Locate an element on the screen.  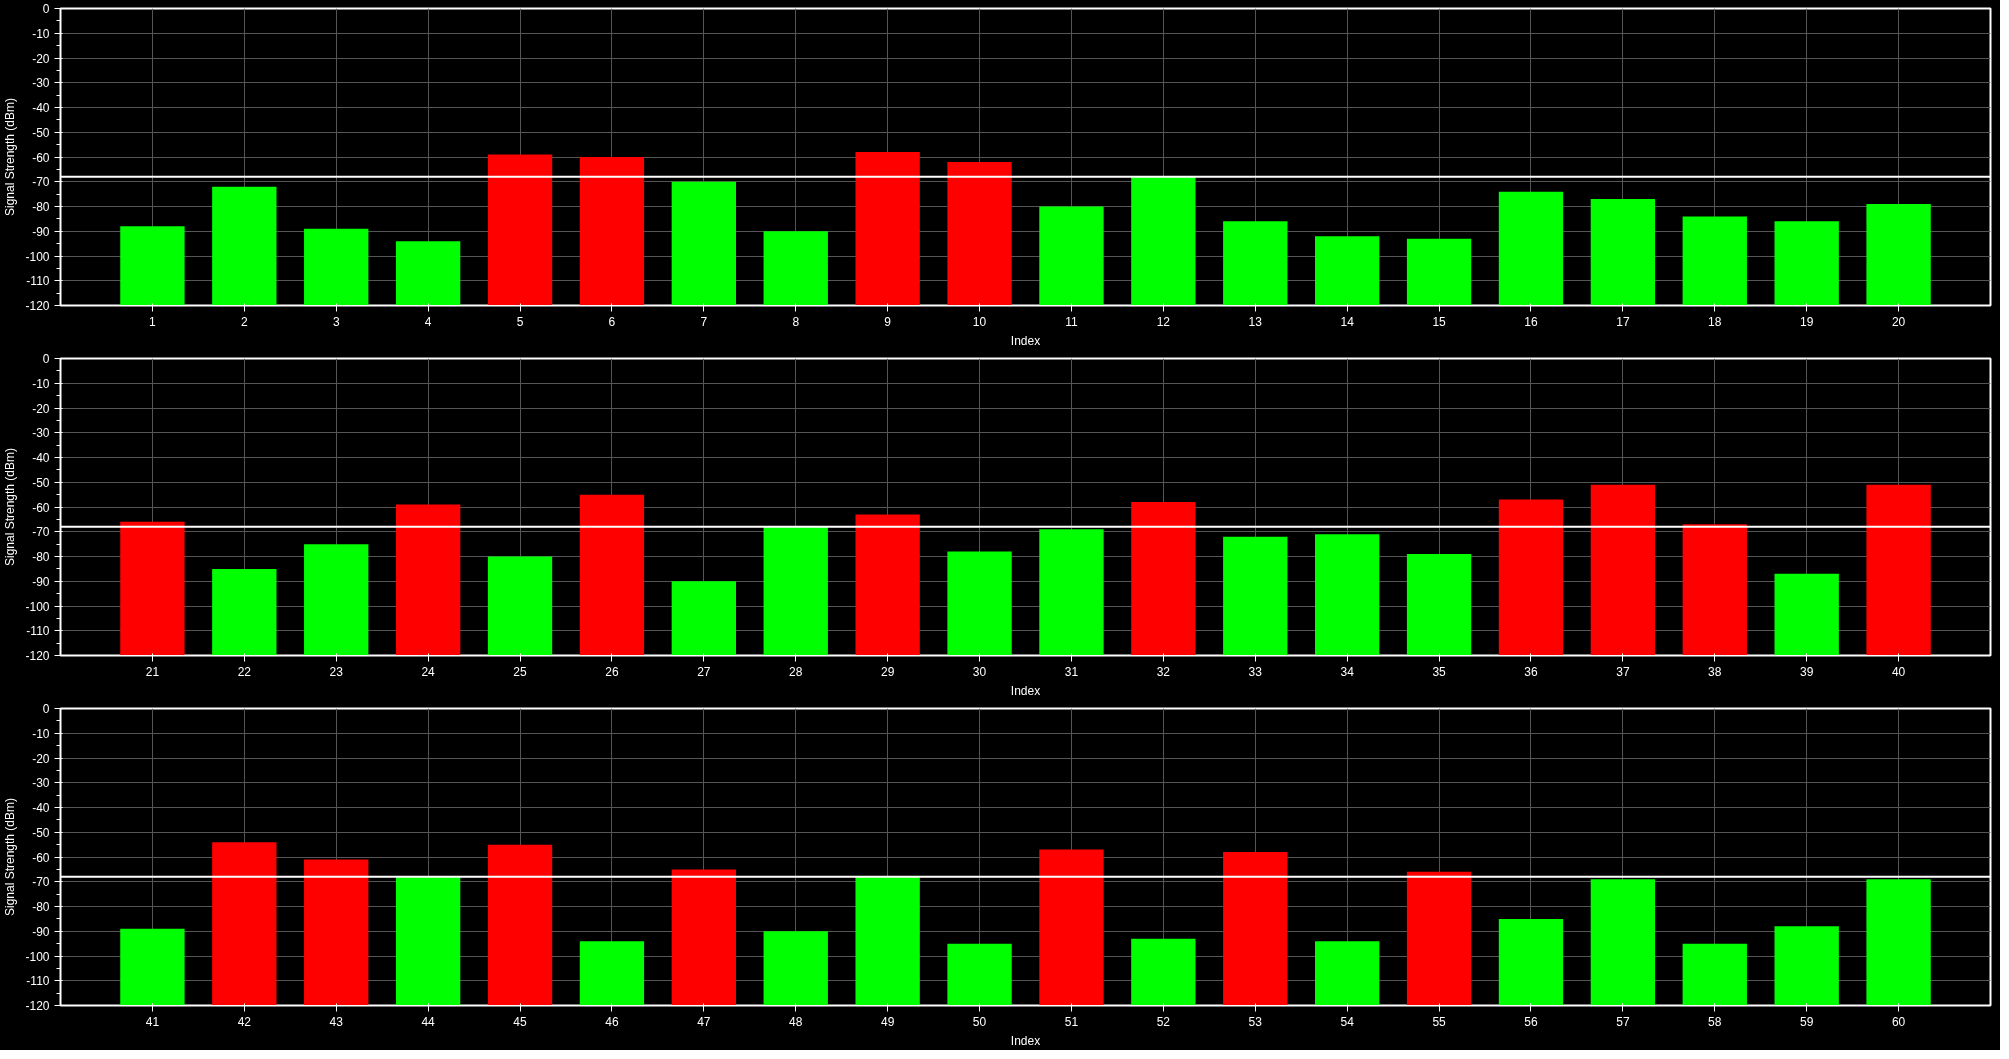
x-tick-label: 27 is located at coordinates (704, 671).